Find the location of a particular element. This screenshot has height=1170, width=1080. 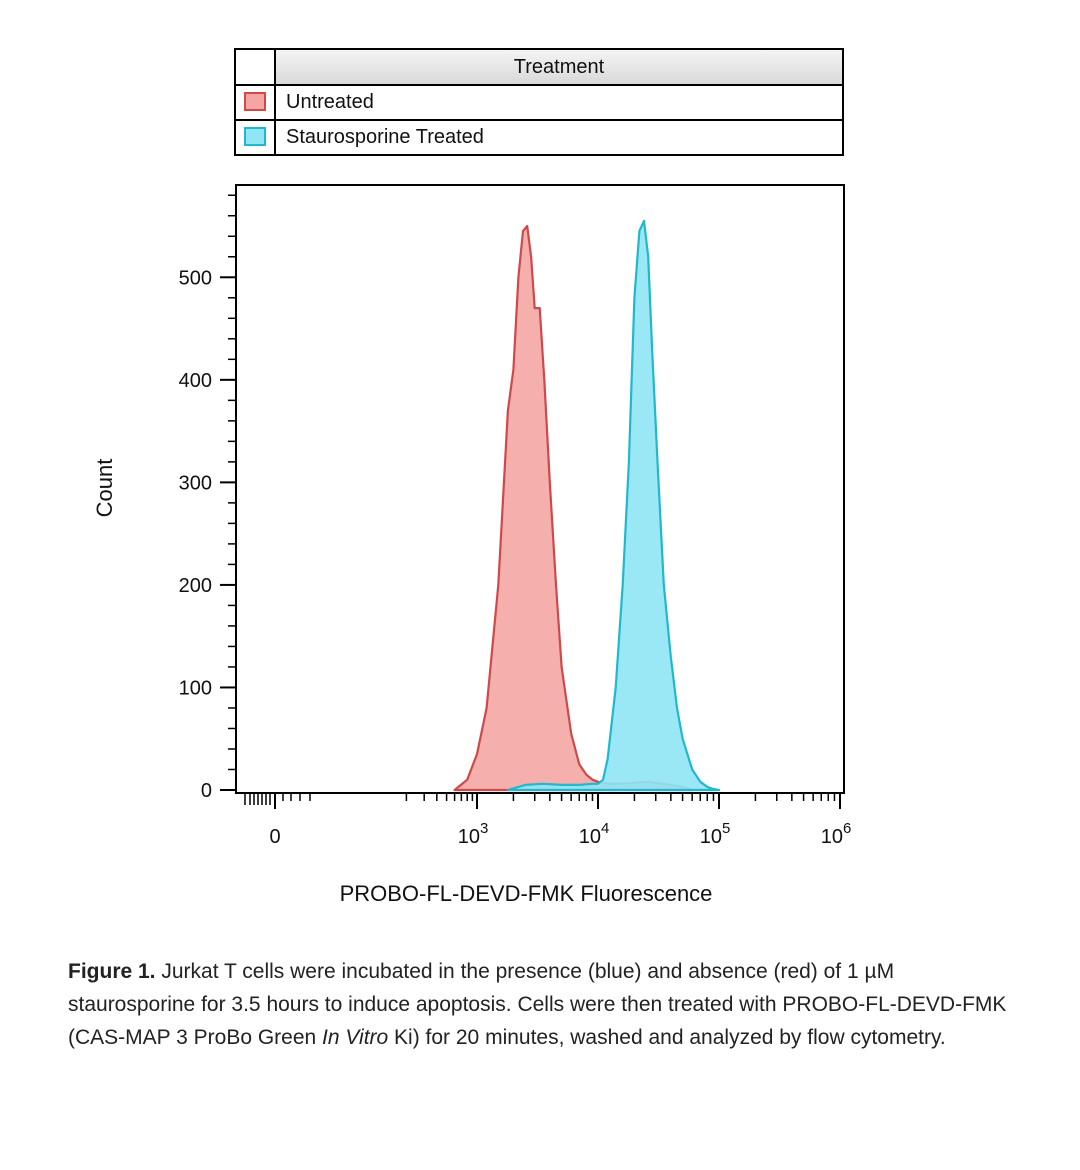

x-tick-label: 0 is located at coordinates (274, 837).